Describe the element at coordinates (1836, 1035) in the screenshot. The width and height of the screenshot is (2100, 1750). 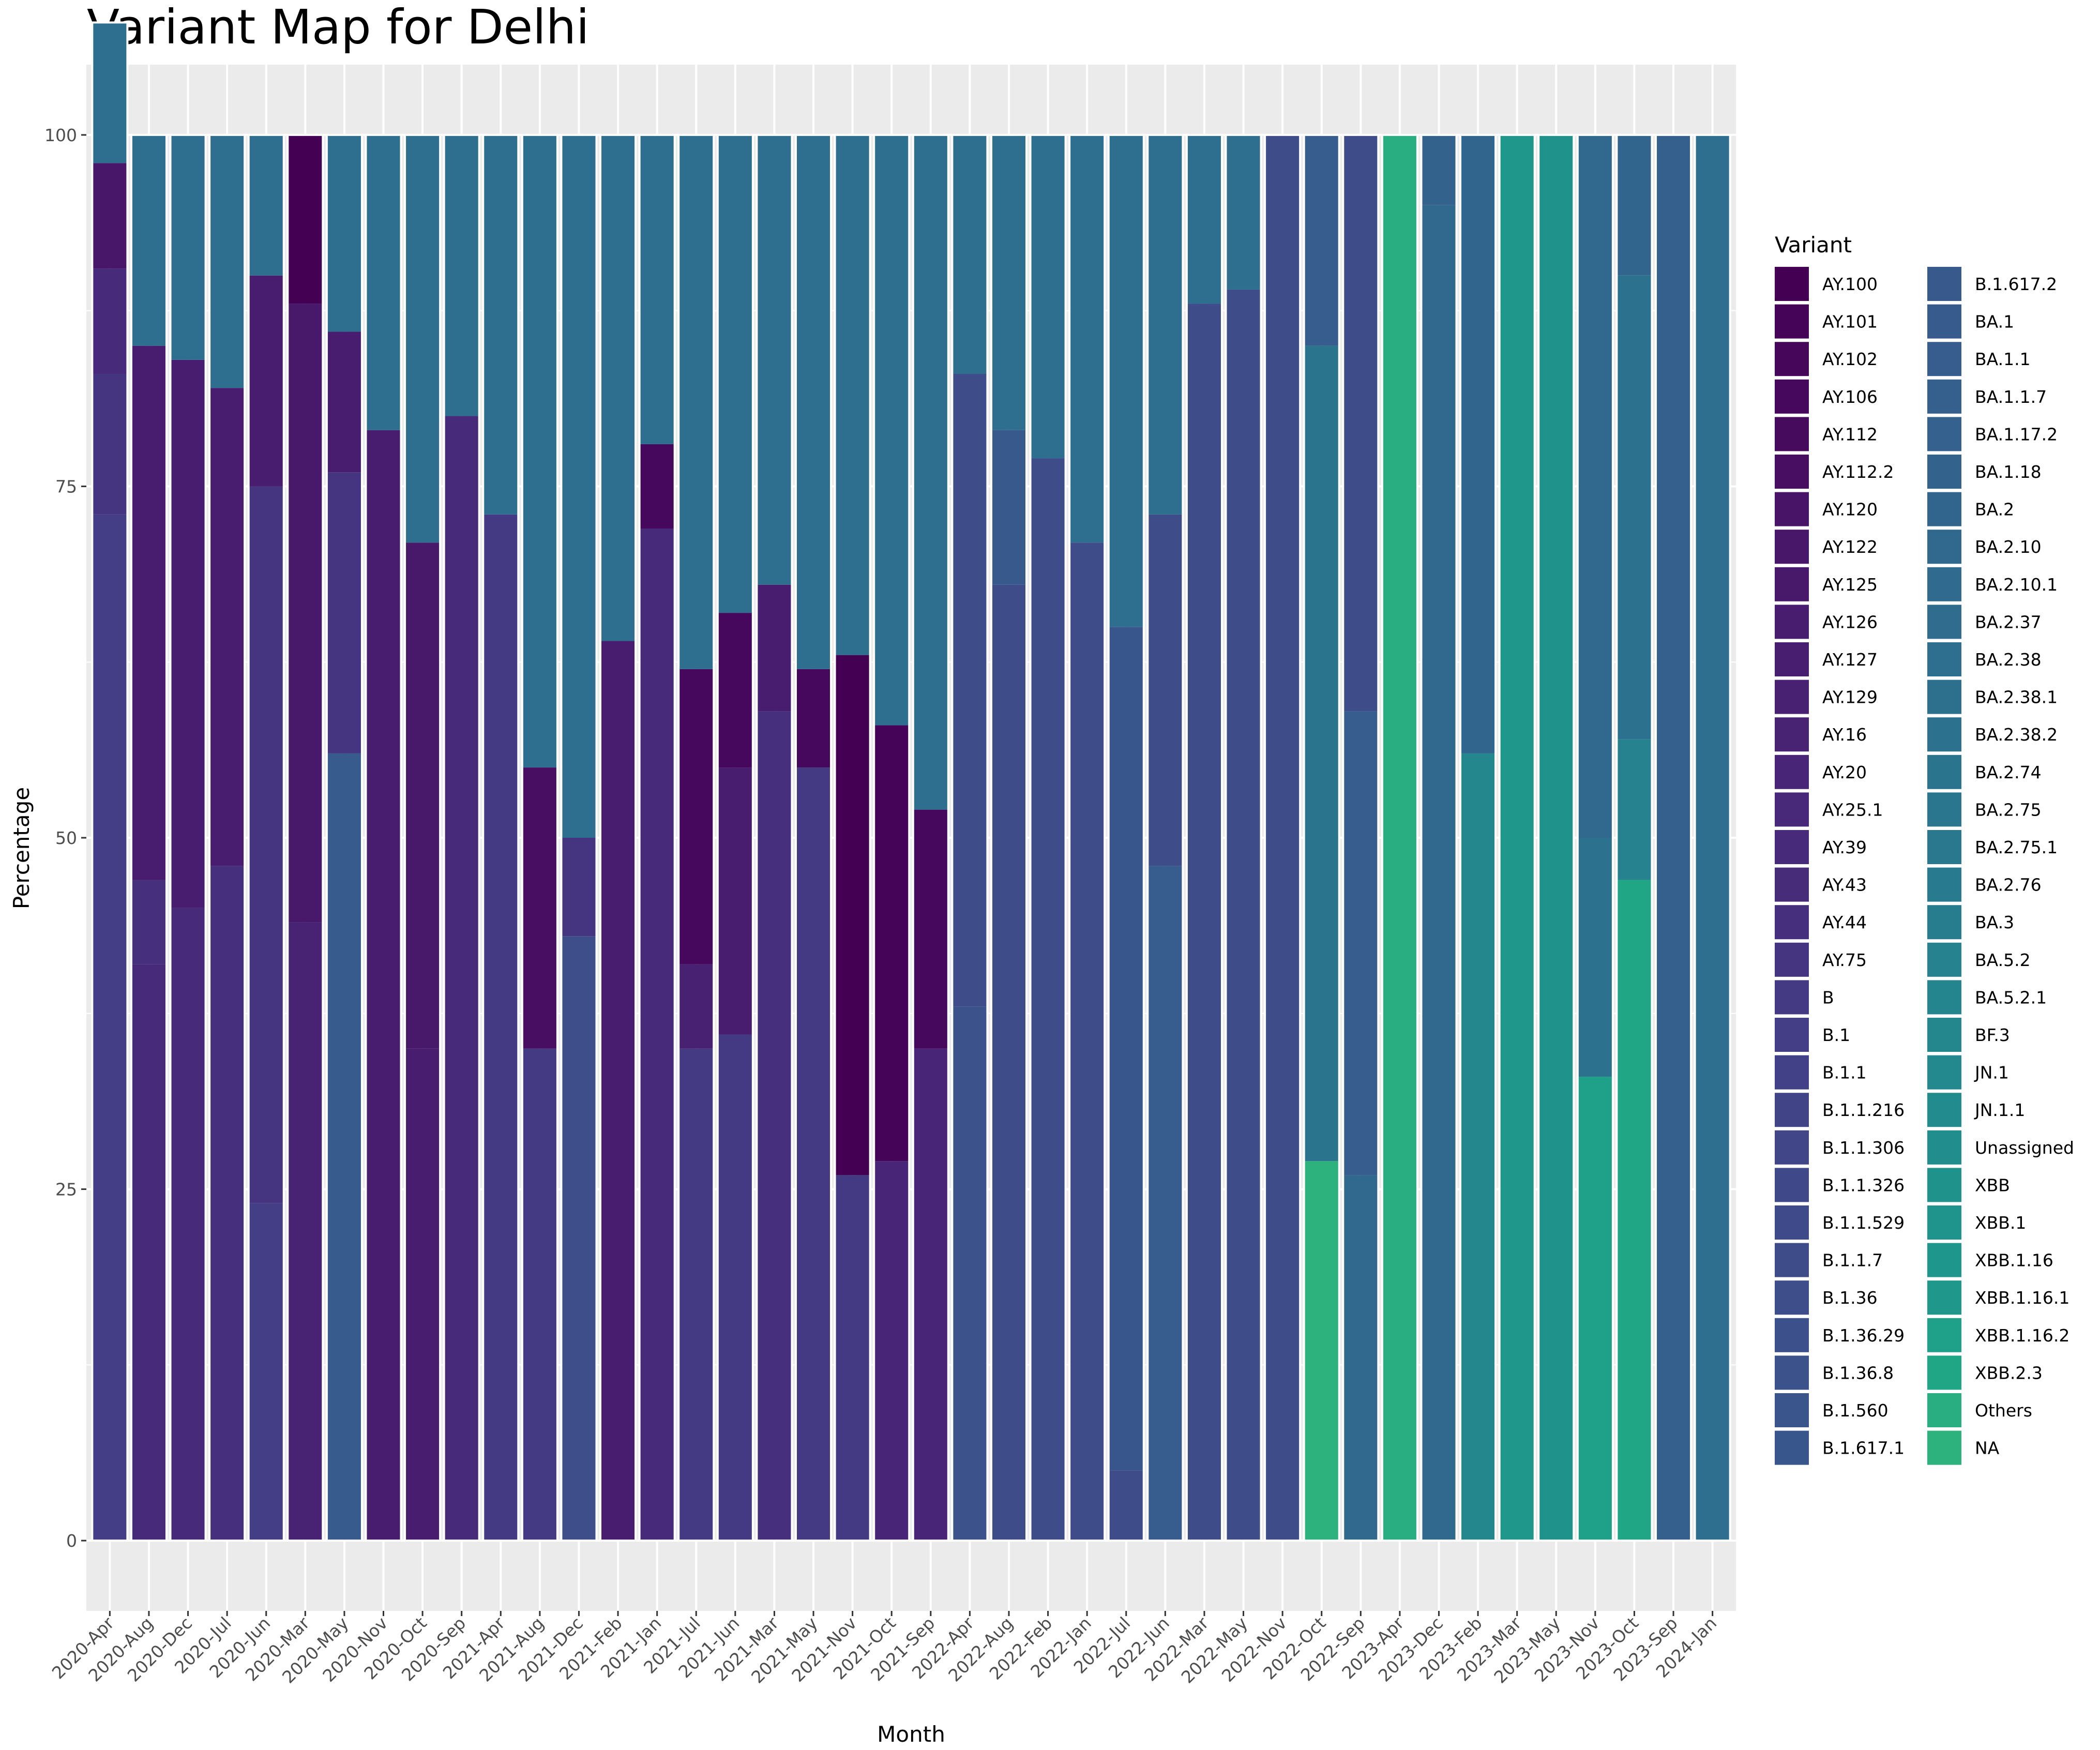
I see `legend-label: B.1` at that location.